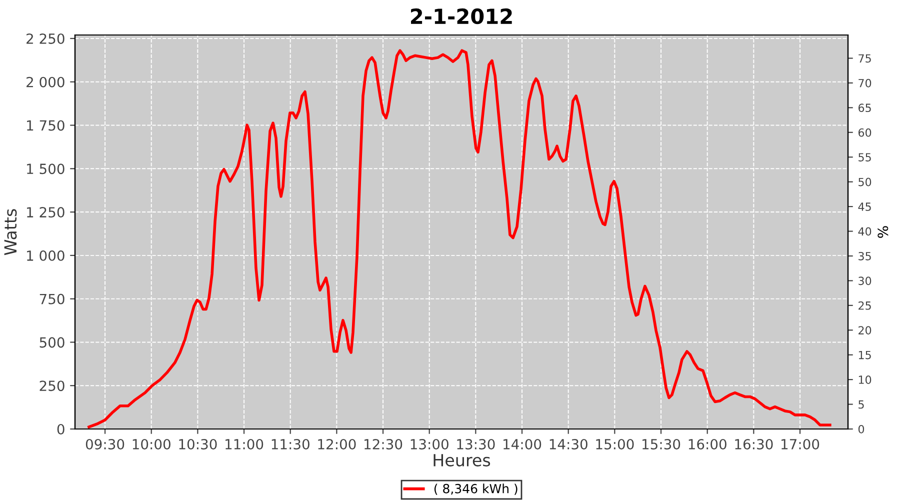 This screenshot has height=500, width=900. What do you see at coordinates (865, 83) in the screenshot?
I see `y2-tick-label: 70` at bounding box center [865, 83].